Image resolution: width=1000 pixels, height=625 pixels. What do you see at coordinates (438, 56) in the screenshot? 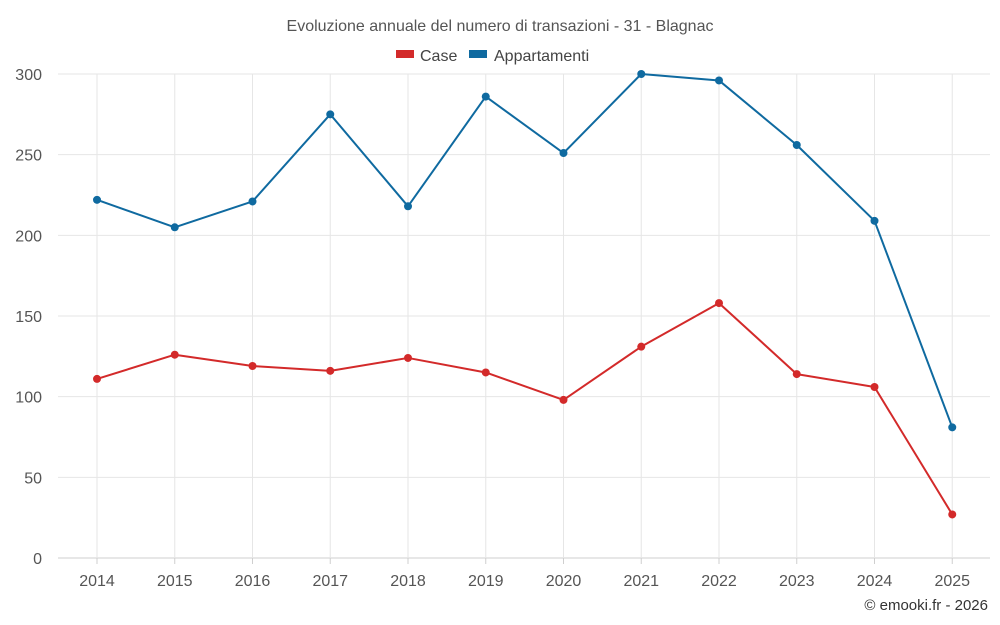
I see `legend-label-case: Case` at bounding box center [438, 56].